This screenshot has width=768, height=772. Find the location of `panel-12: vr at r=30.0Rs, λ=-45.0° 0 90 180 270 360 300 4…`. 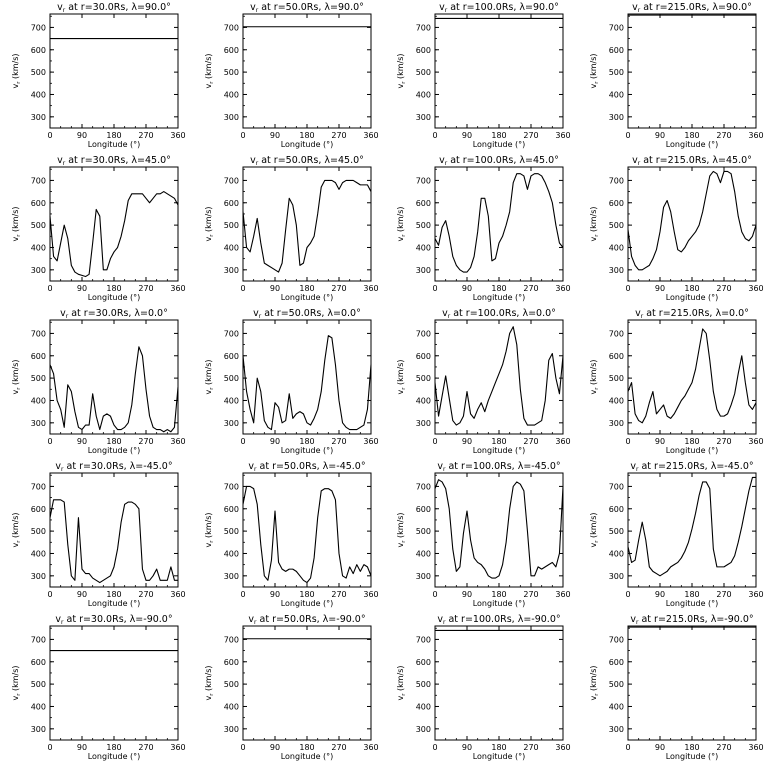

panel-12: vr at r=30.0Rs, λ=-45.0° 0 90 180 270 360 300 4… is located at coordinates (98, 534).